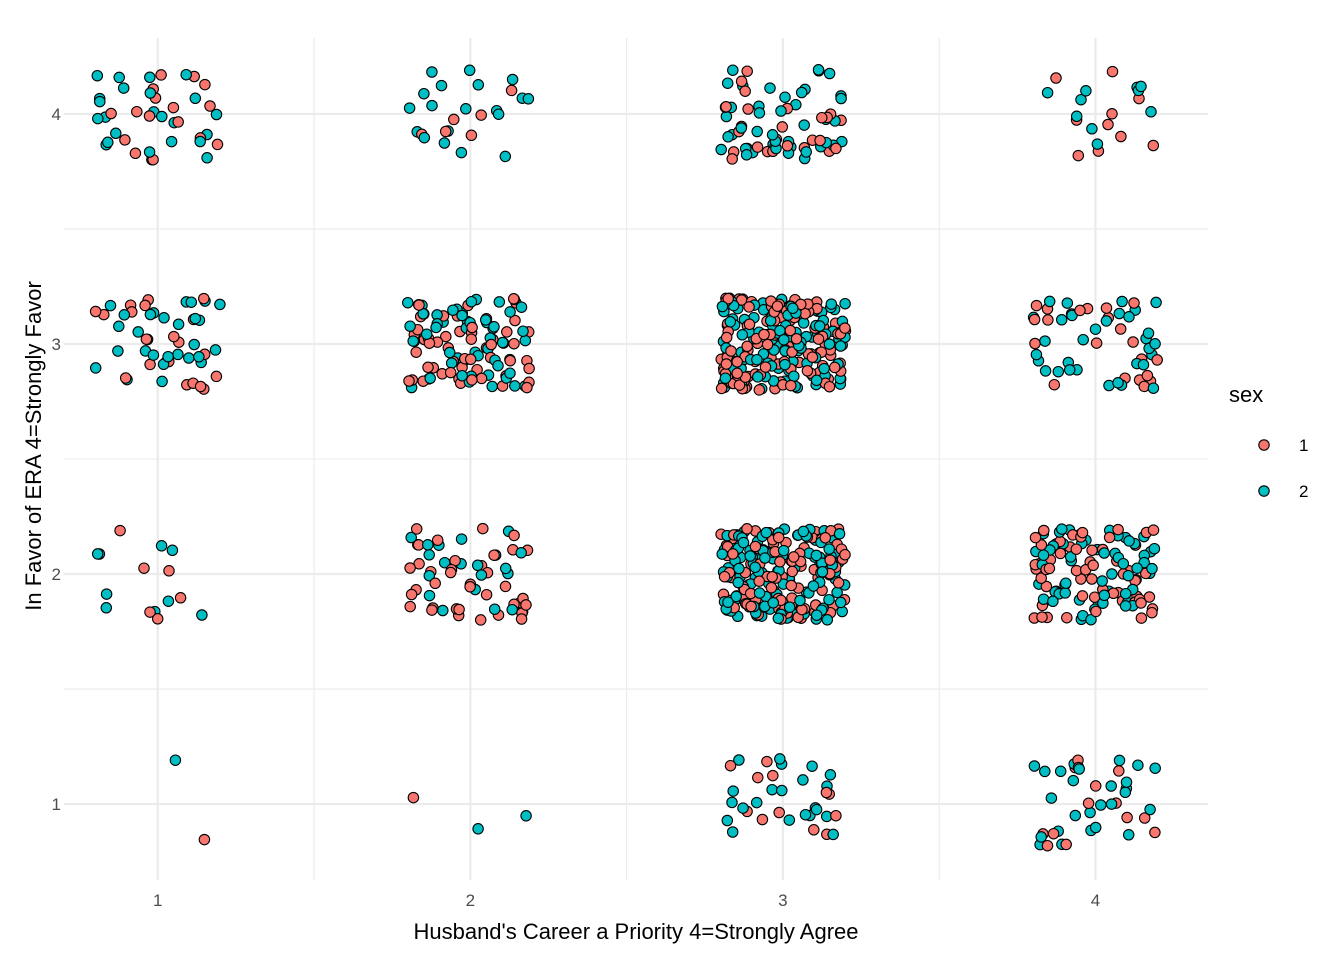  I want to click on x-tick-label: 1, so click(157, 900).